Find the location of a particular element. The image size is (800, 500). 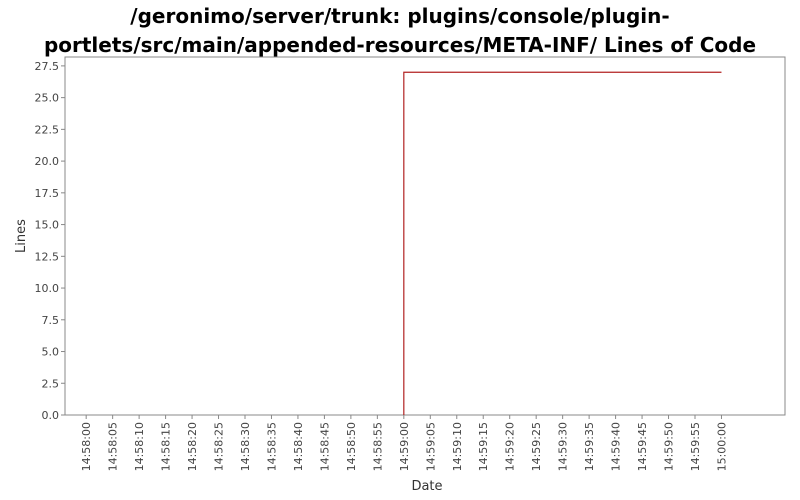

x-tick-label: 14:59:40 is located at coordinates (616, 446).